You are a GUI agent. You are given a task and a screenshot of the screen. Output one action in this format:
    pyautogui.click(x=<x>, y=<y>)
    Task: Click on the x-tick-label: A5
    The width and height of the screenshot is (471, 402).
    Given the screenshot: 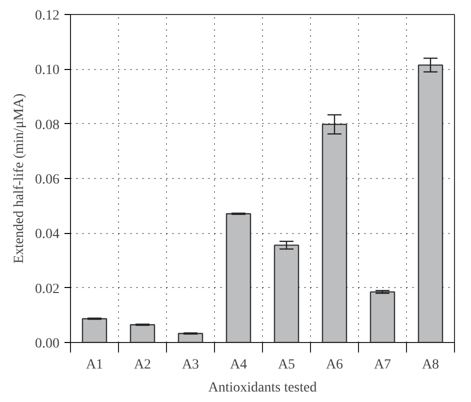 What is the action you would take?
    pyautogui.click(x=287, y=365)
    